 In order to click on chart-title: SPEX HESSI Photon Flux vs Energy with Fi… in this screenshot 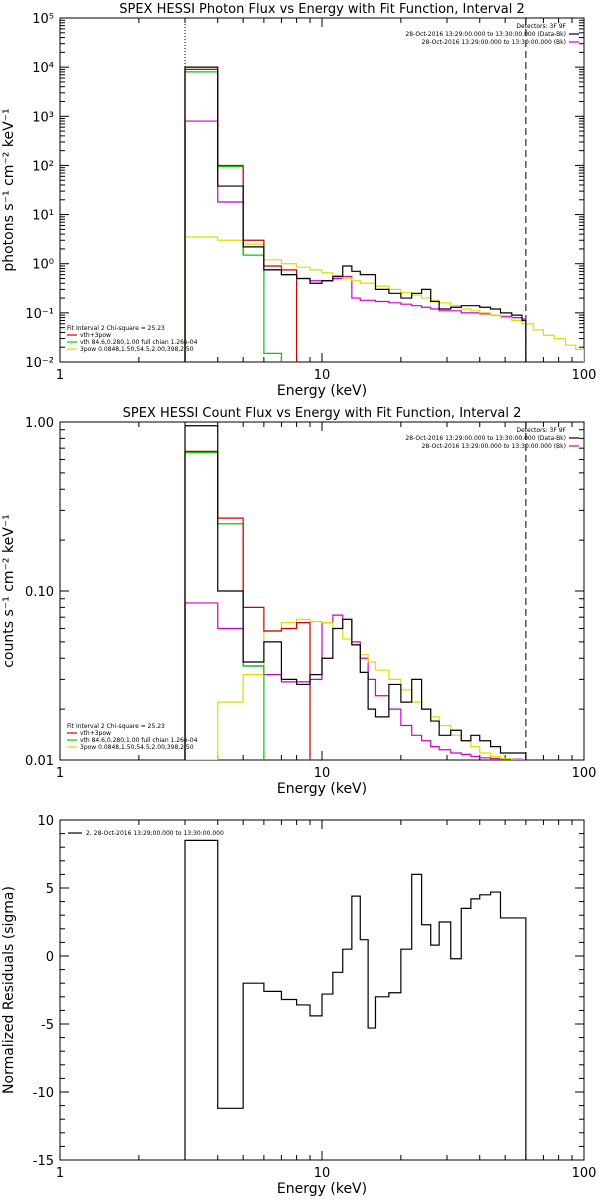, I will do `click(322, 9)`.